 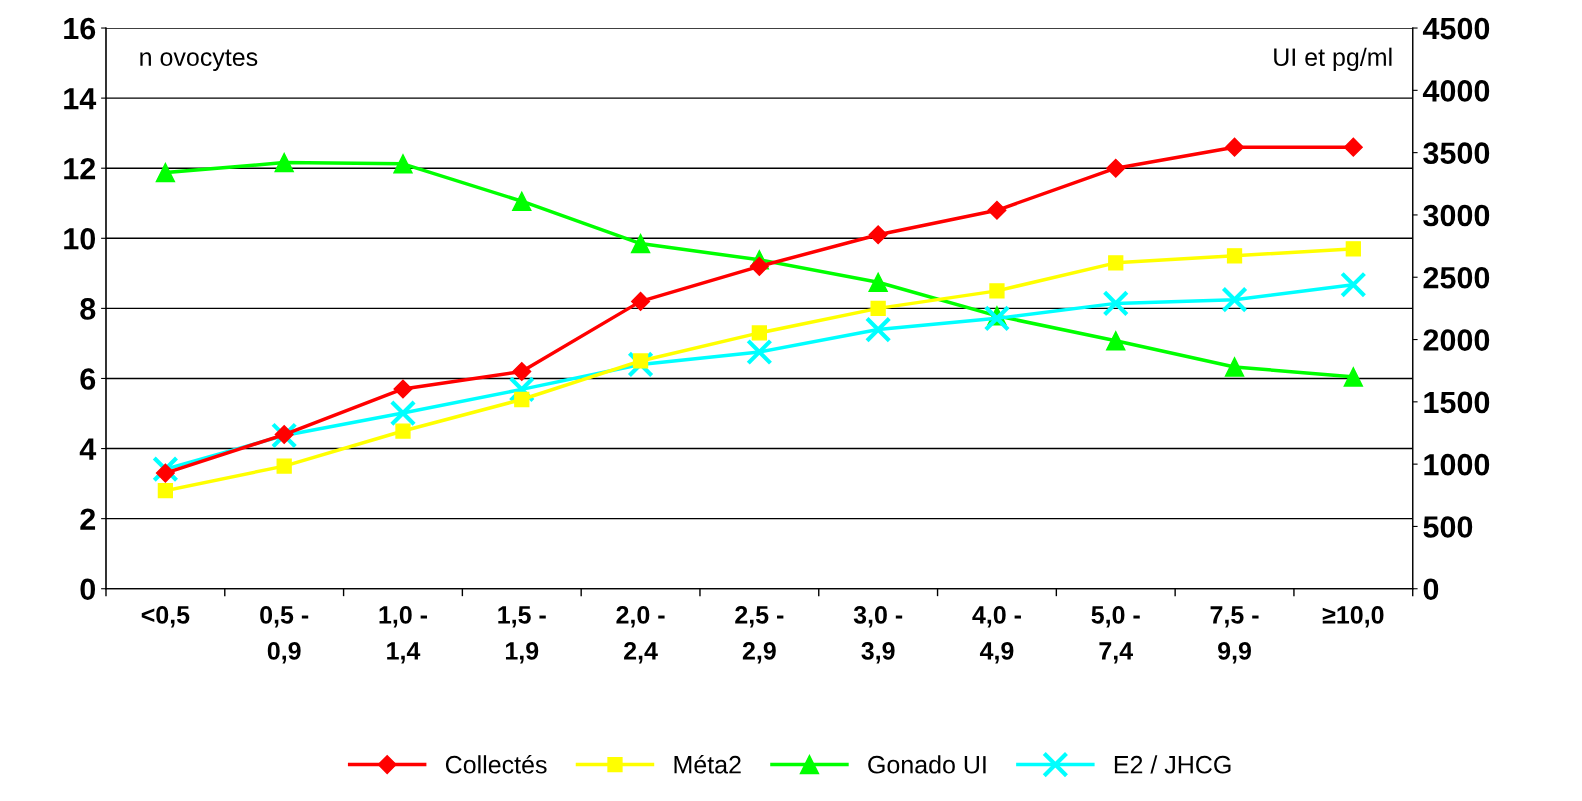 What do you see at coordinates (165, 617) in the screenshot?
I see `x-tick-label: <0,5` at bounding box center [165, 617].